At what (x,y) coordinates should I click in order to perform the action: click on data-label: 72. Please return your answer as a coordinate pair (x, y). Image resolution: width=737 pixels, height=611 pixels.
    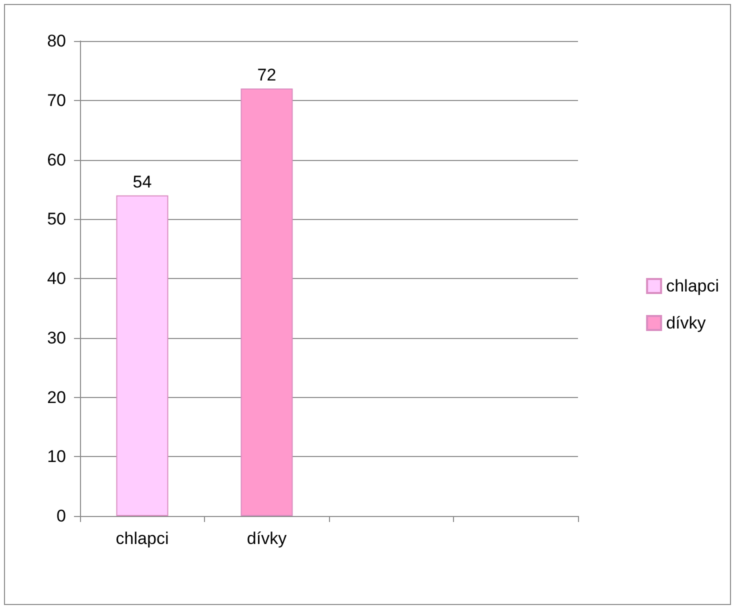
    Looking at the image, I should click on (266, 75).